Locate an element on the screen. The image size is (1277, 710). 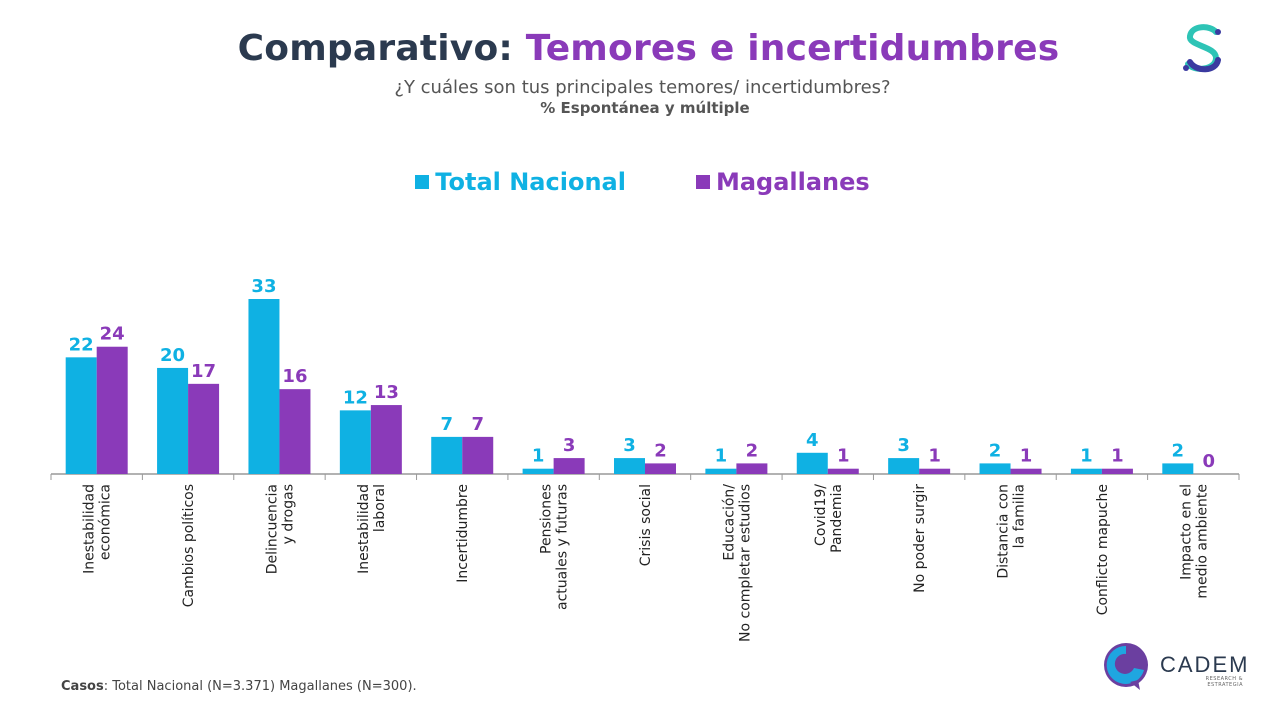
category-label-text: Distancia conla familia is located at coordinates (1012, 531).